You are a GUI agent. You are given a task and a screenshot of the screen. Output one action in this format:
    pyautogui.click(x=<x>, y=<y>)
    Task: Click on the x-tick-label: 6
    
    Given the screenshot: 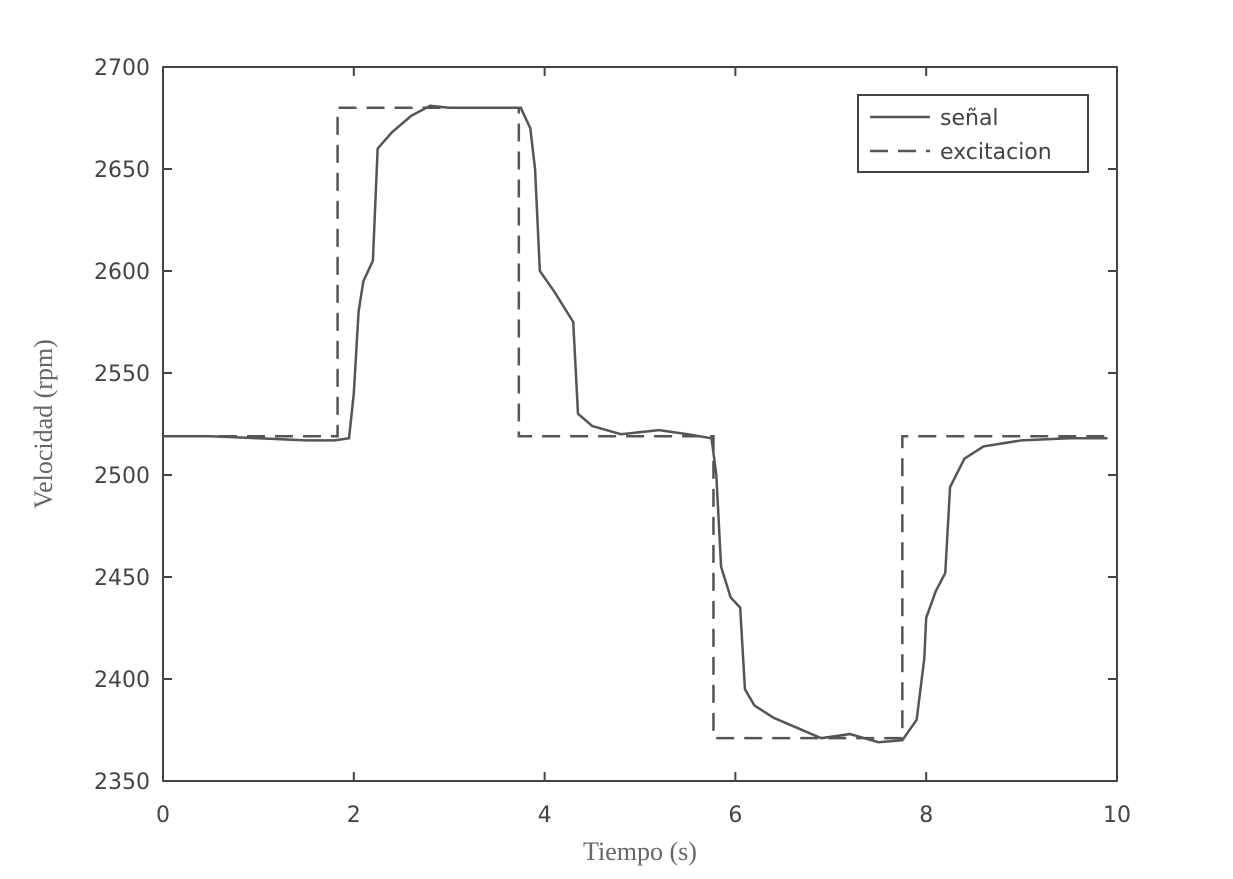 What is the action you would take?
    pyautogui.click(x=735, y=815)
    